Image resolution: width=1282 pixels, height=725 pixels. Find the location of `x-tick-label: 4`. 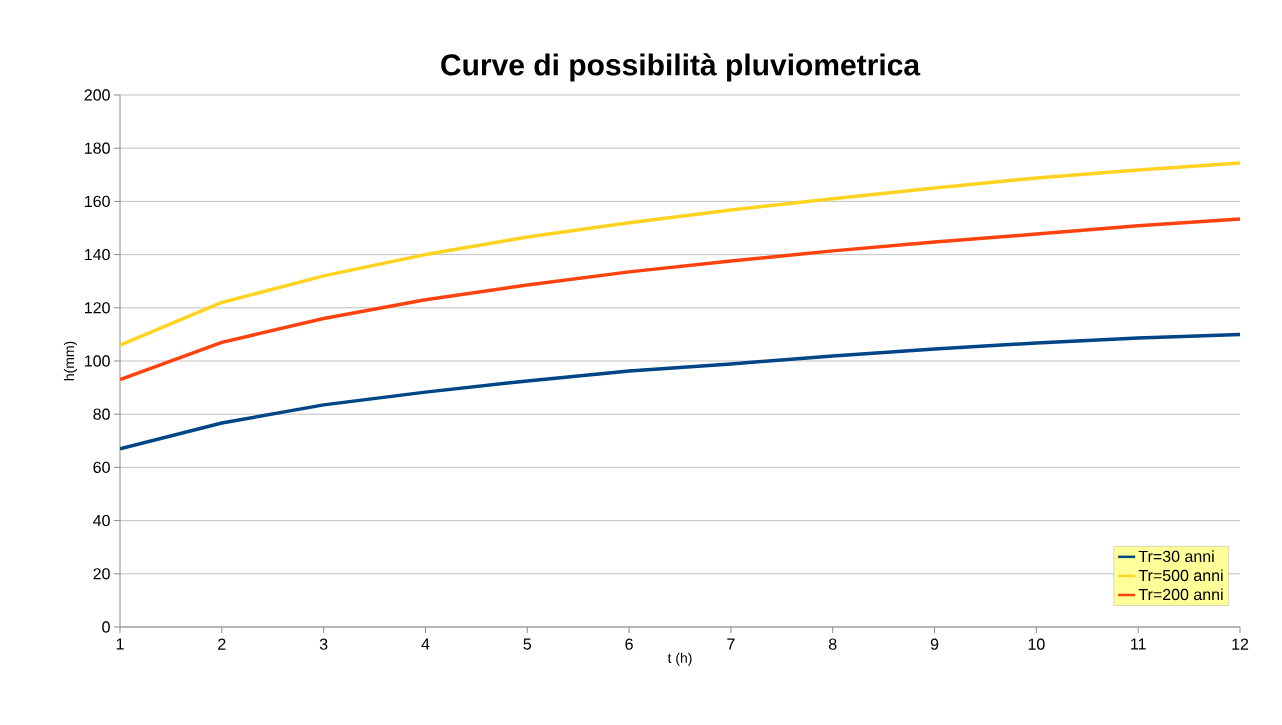

x-tick-label: 4 is located at coordinates (425, 644).